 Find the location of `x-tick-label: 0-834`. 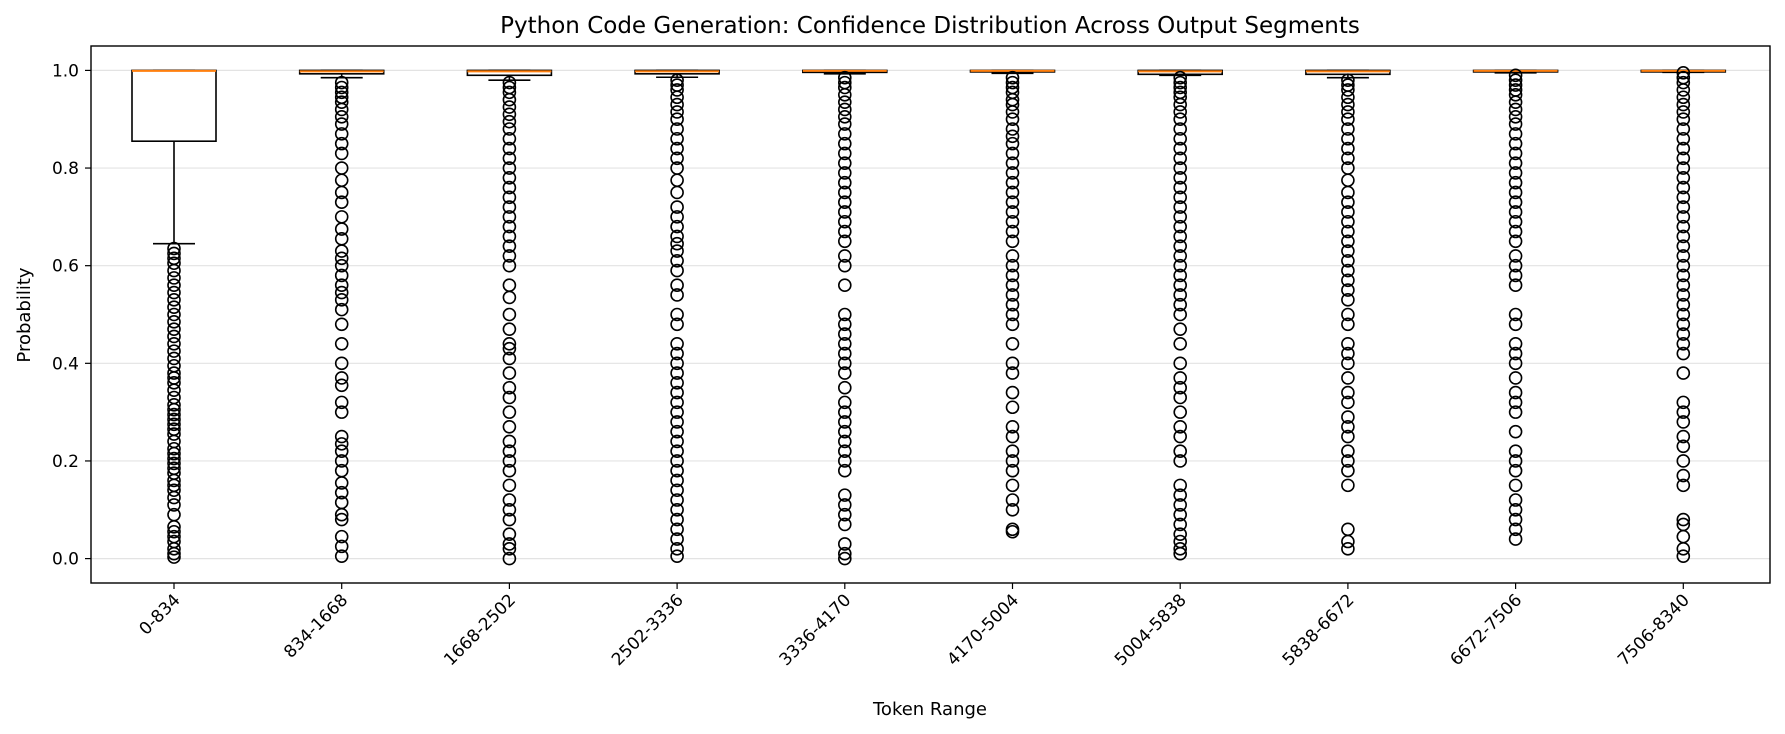

x-tick-label: 0-834 is located at coordinates (159, 614).